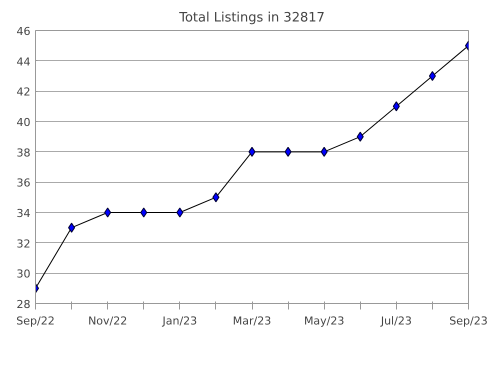 This screenshot has height=380, width=490. What do you see at coordinates (180, 321) in the screenshot?
I see `x-tick-label: Jan/23` at bounding box center [180, 321].